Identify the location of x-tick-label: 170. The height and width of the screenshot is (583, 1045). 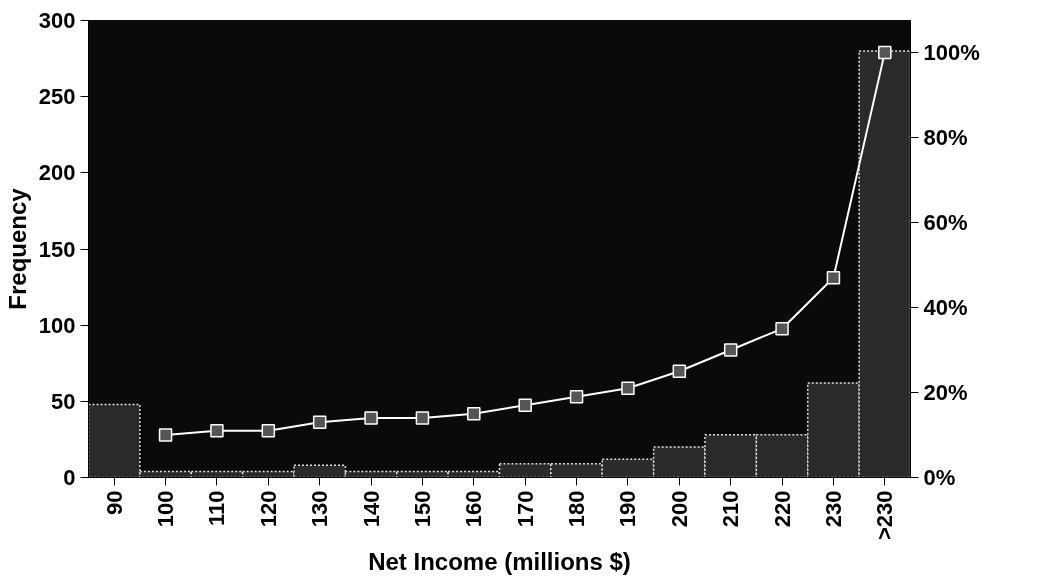
(525, 509).